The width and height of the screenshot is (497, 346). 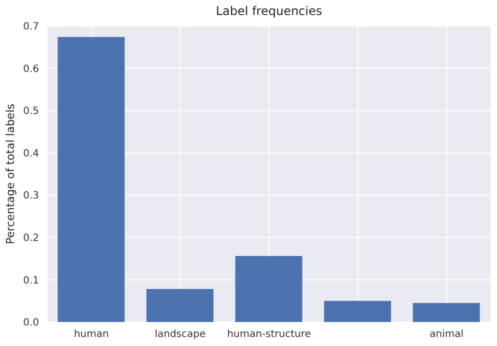 I want to click on y-tick-label: 0.1, so click(x=31, y=280).